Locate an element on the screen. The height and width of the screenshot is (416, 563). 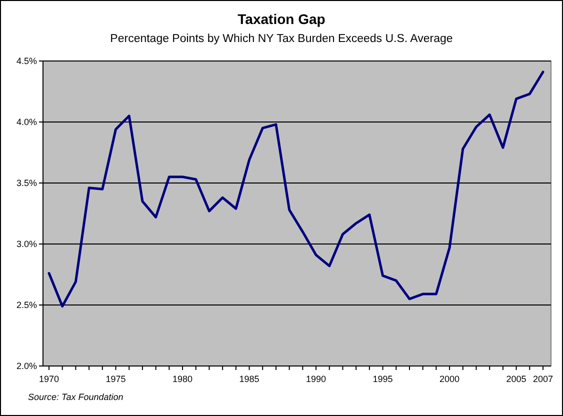
x-tick-label: 2007 is located at coordinates (543, 379).